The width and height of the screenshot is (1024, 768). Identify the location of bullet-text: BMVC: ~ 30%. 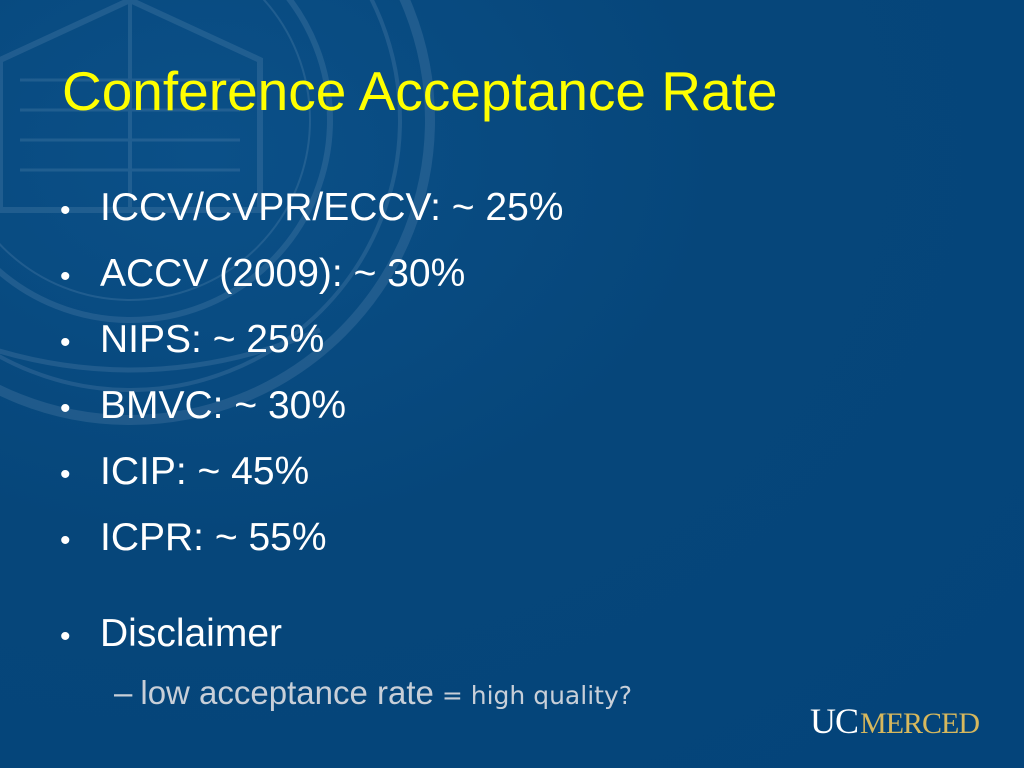
(223, 405).